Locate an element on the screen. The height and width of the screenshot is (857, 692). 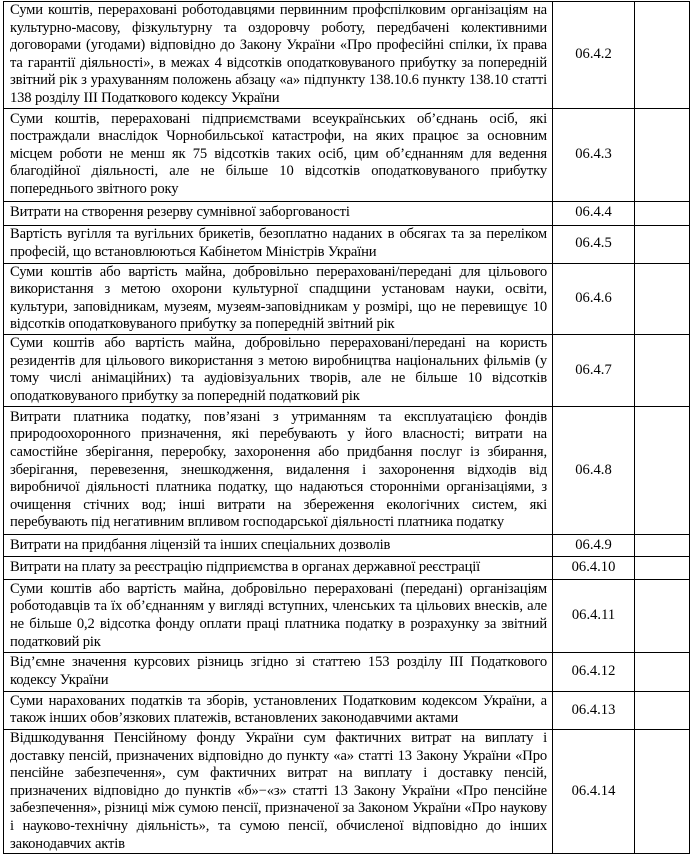
row-code: 06.4.3 is located at coordinates (593, 154).